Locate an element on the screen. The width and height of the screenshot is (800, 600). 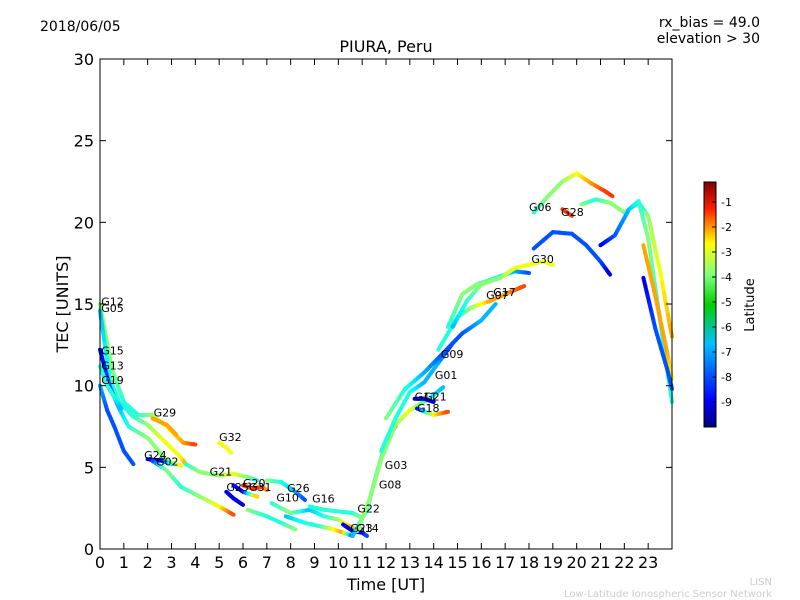
x-axis-label: Time [UT] is located at coordinates (385, 584).